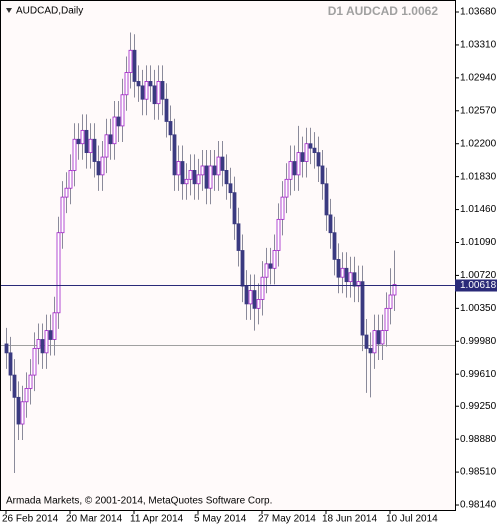 Image resolution: width=498 pixels, height=527 pixels. Describe the element at coordinates (478, 242) in the screenshot. I see `y-tick-label: 1.01090` at that location.